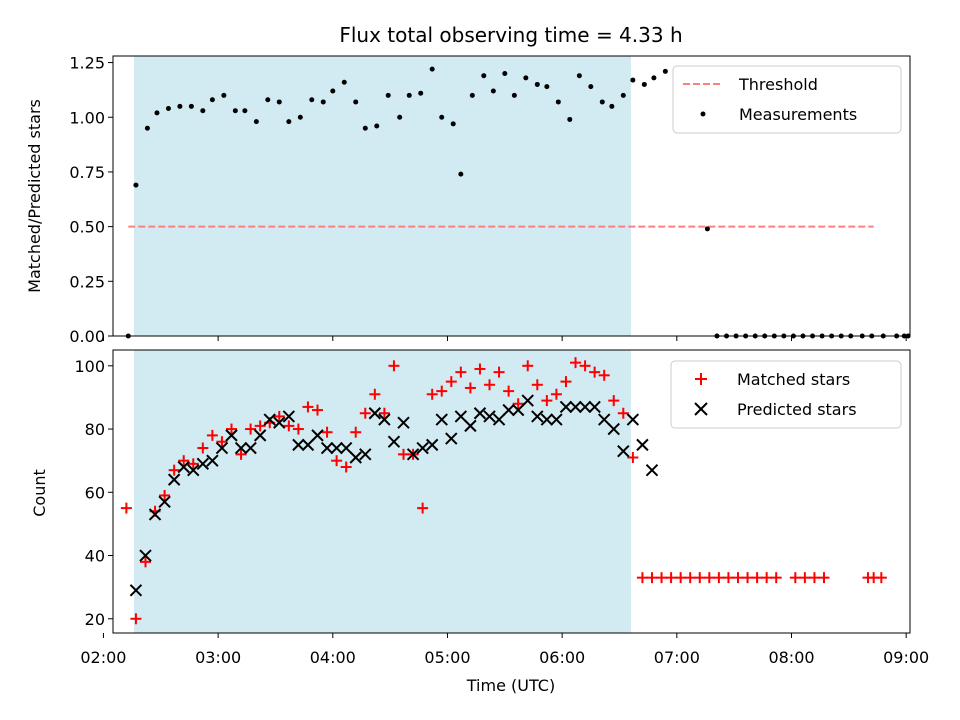 This screenshot has width=960, height=720. I want to click on y-tick-label: 1.00, so click(87, 117).